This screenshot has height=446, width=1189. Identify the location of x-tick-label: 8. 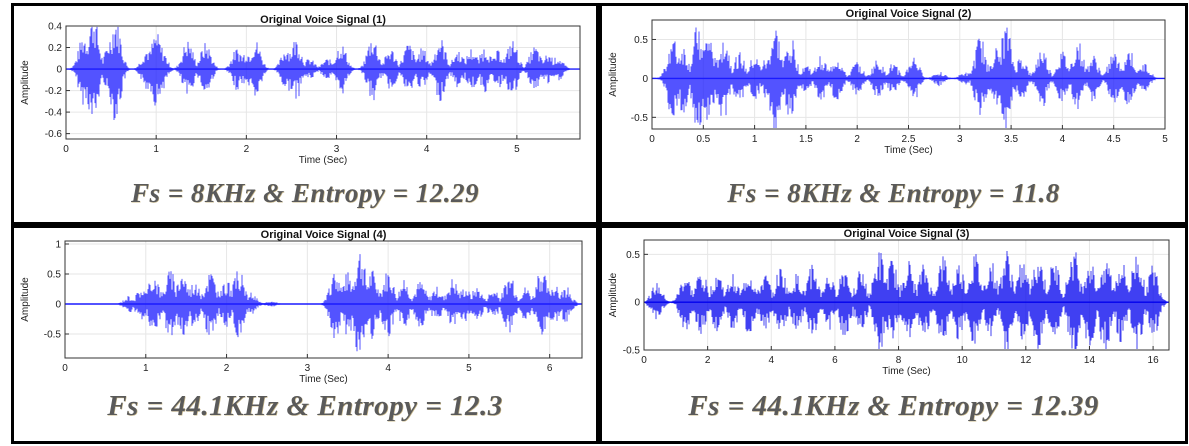
(899, 360).